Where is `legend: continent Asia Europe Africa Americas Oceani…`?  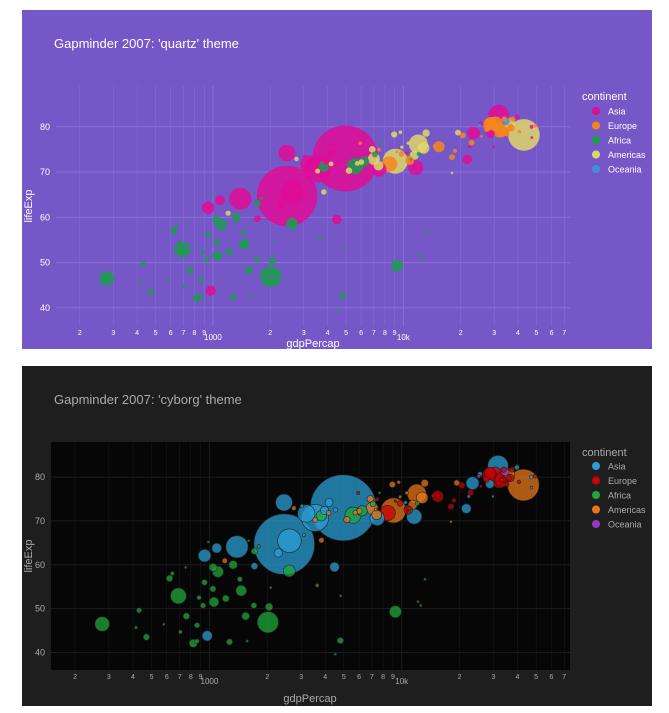 legend: continent Asia Europe Africa Americas Oceani… is located at coordinates (614, 488).